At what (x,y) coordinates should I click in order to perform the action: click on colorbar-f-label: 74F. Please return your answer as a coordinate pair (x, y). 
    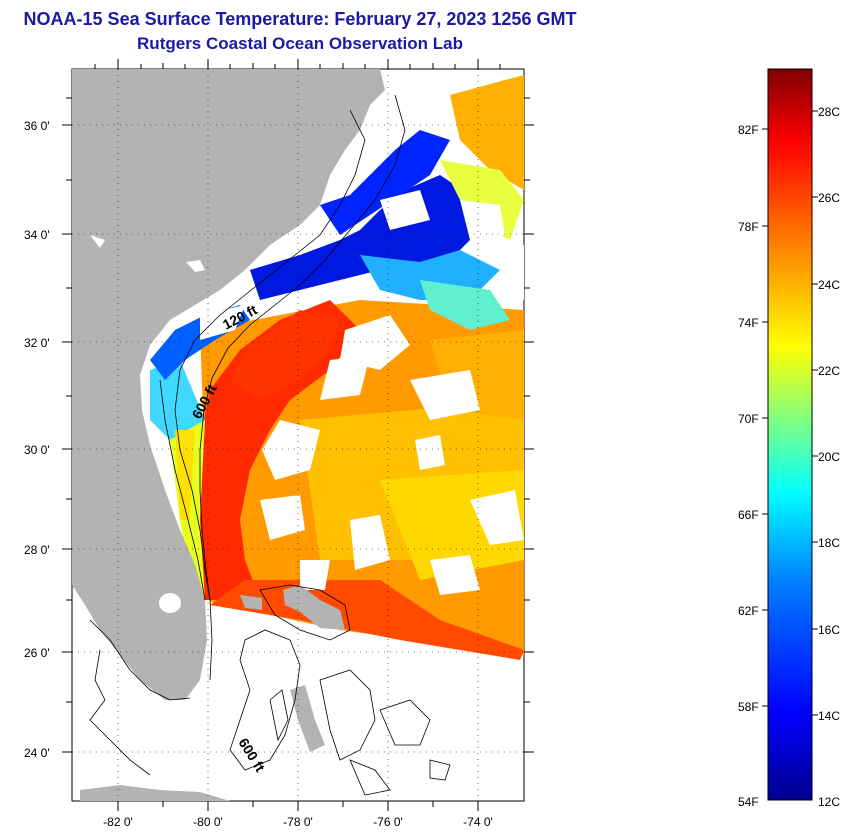
    Looking at the image, I should click on (748, 323).